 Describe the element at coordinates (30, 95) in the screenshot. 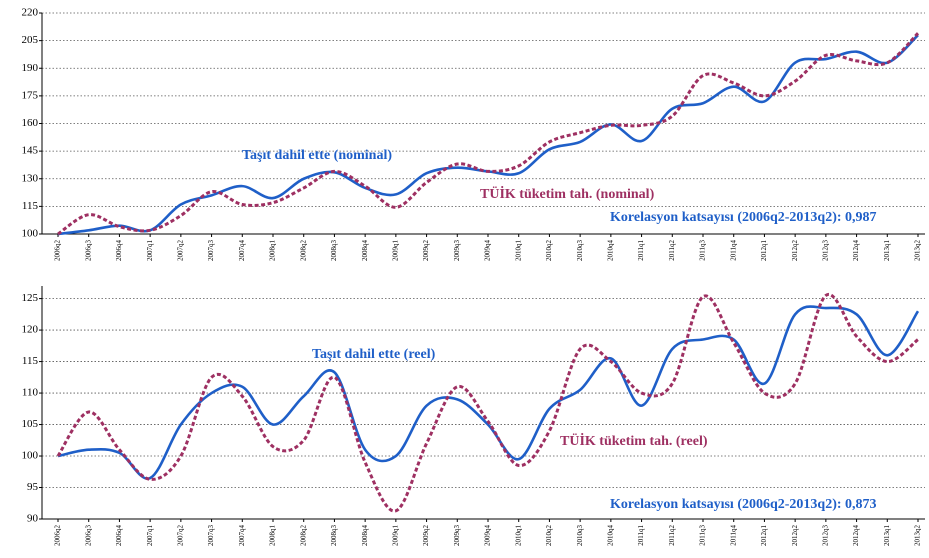

I see `y-tick-label: 175` at that location.